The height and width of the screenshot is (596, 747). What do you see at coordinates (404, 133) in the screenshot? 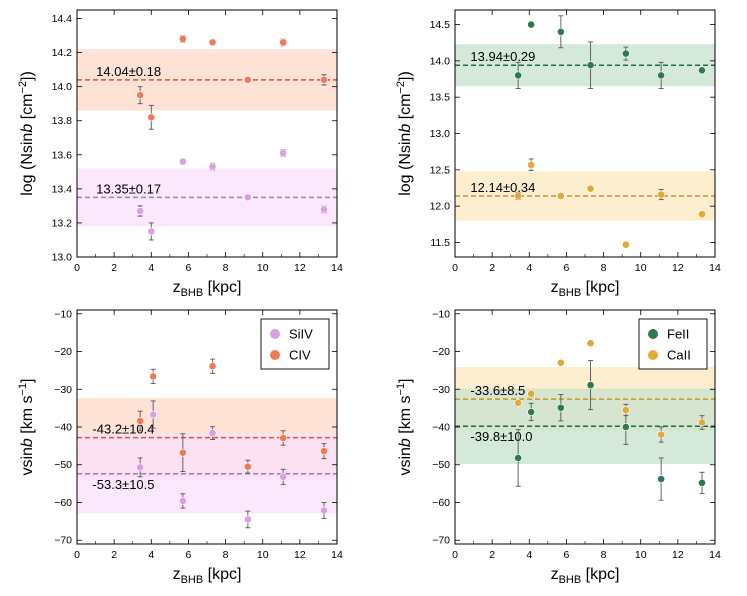
I see `y-axis-label: log (Nsinb [cm−2])` at bounding box center [404, 133].